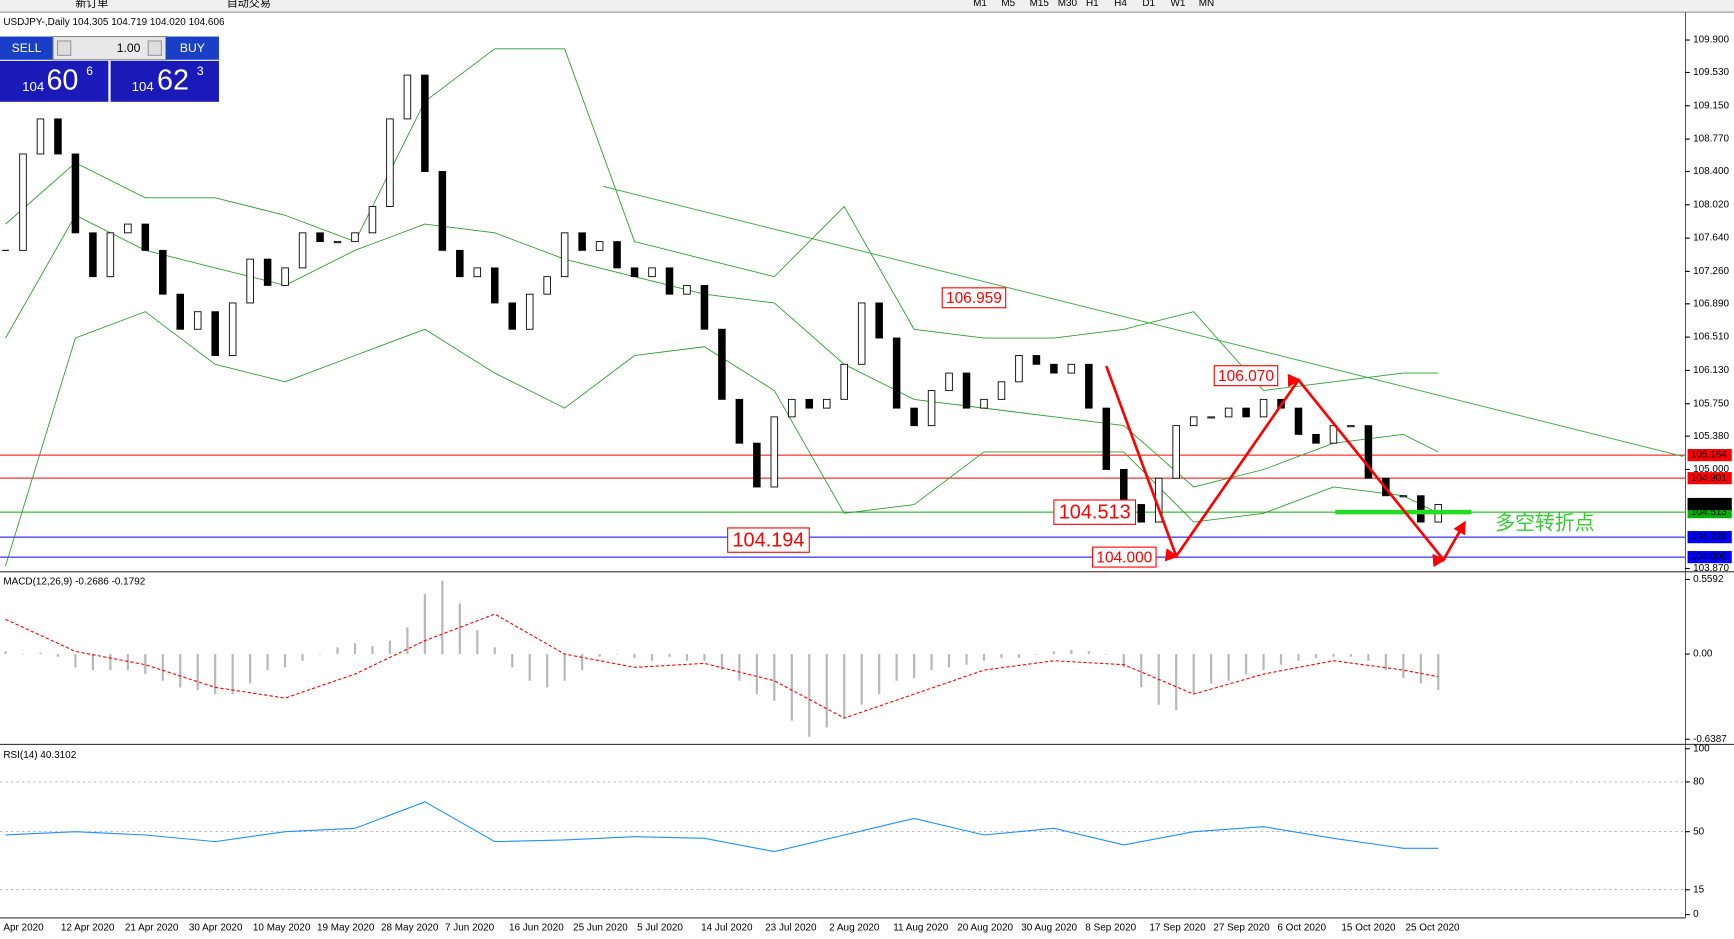 The image size is (1734, 939). Describe the element at coordinates (249, 4) in the screenshot. I see `auto-trading-button: 自动交易` at that location.